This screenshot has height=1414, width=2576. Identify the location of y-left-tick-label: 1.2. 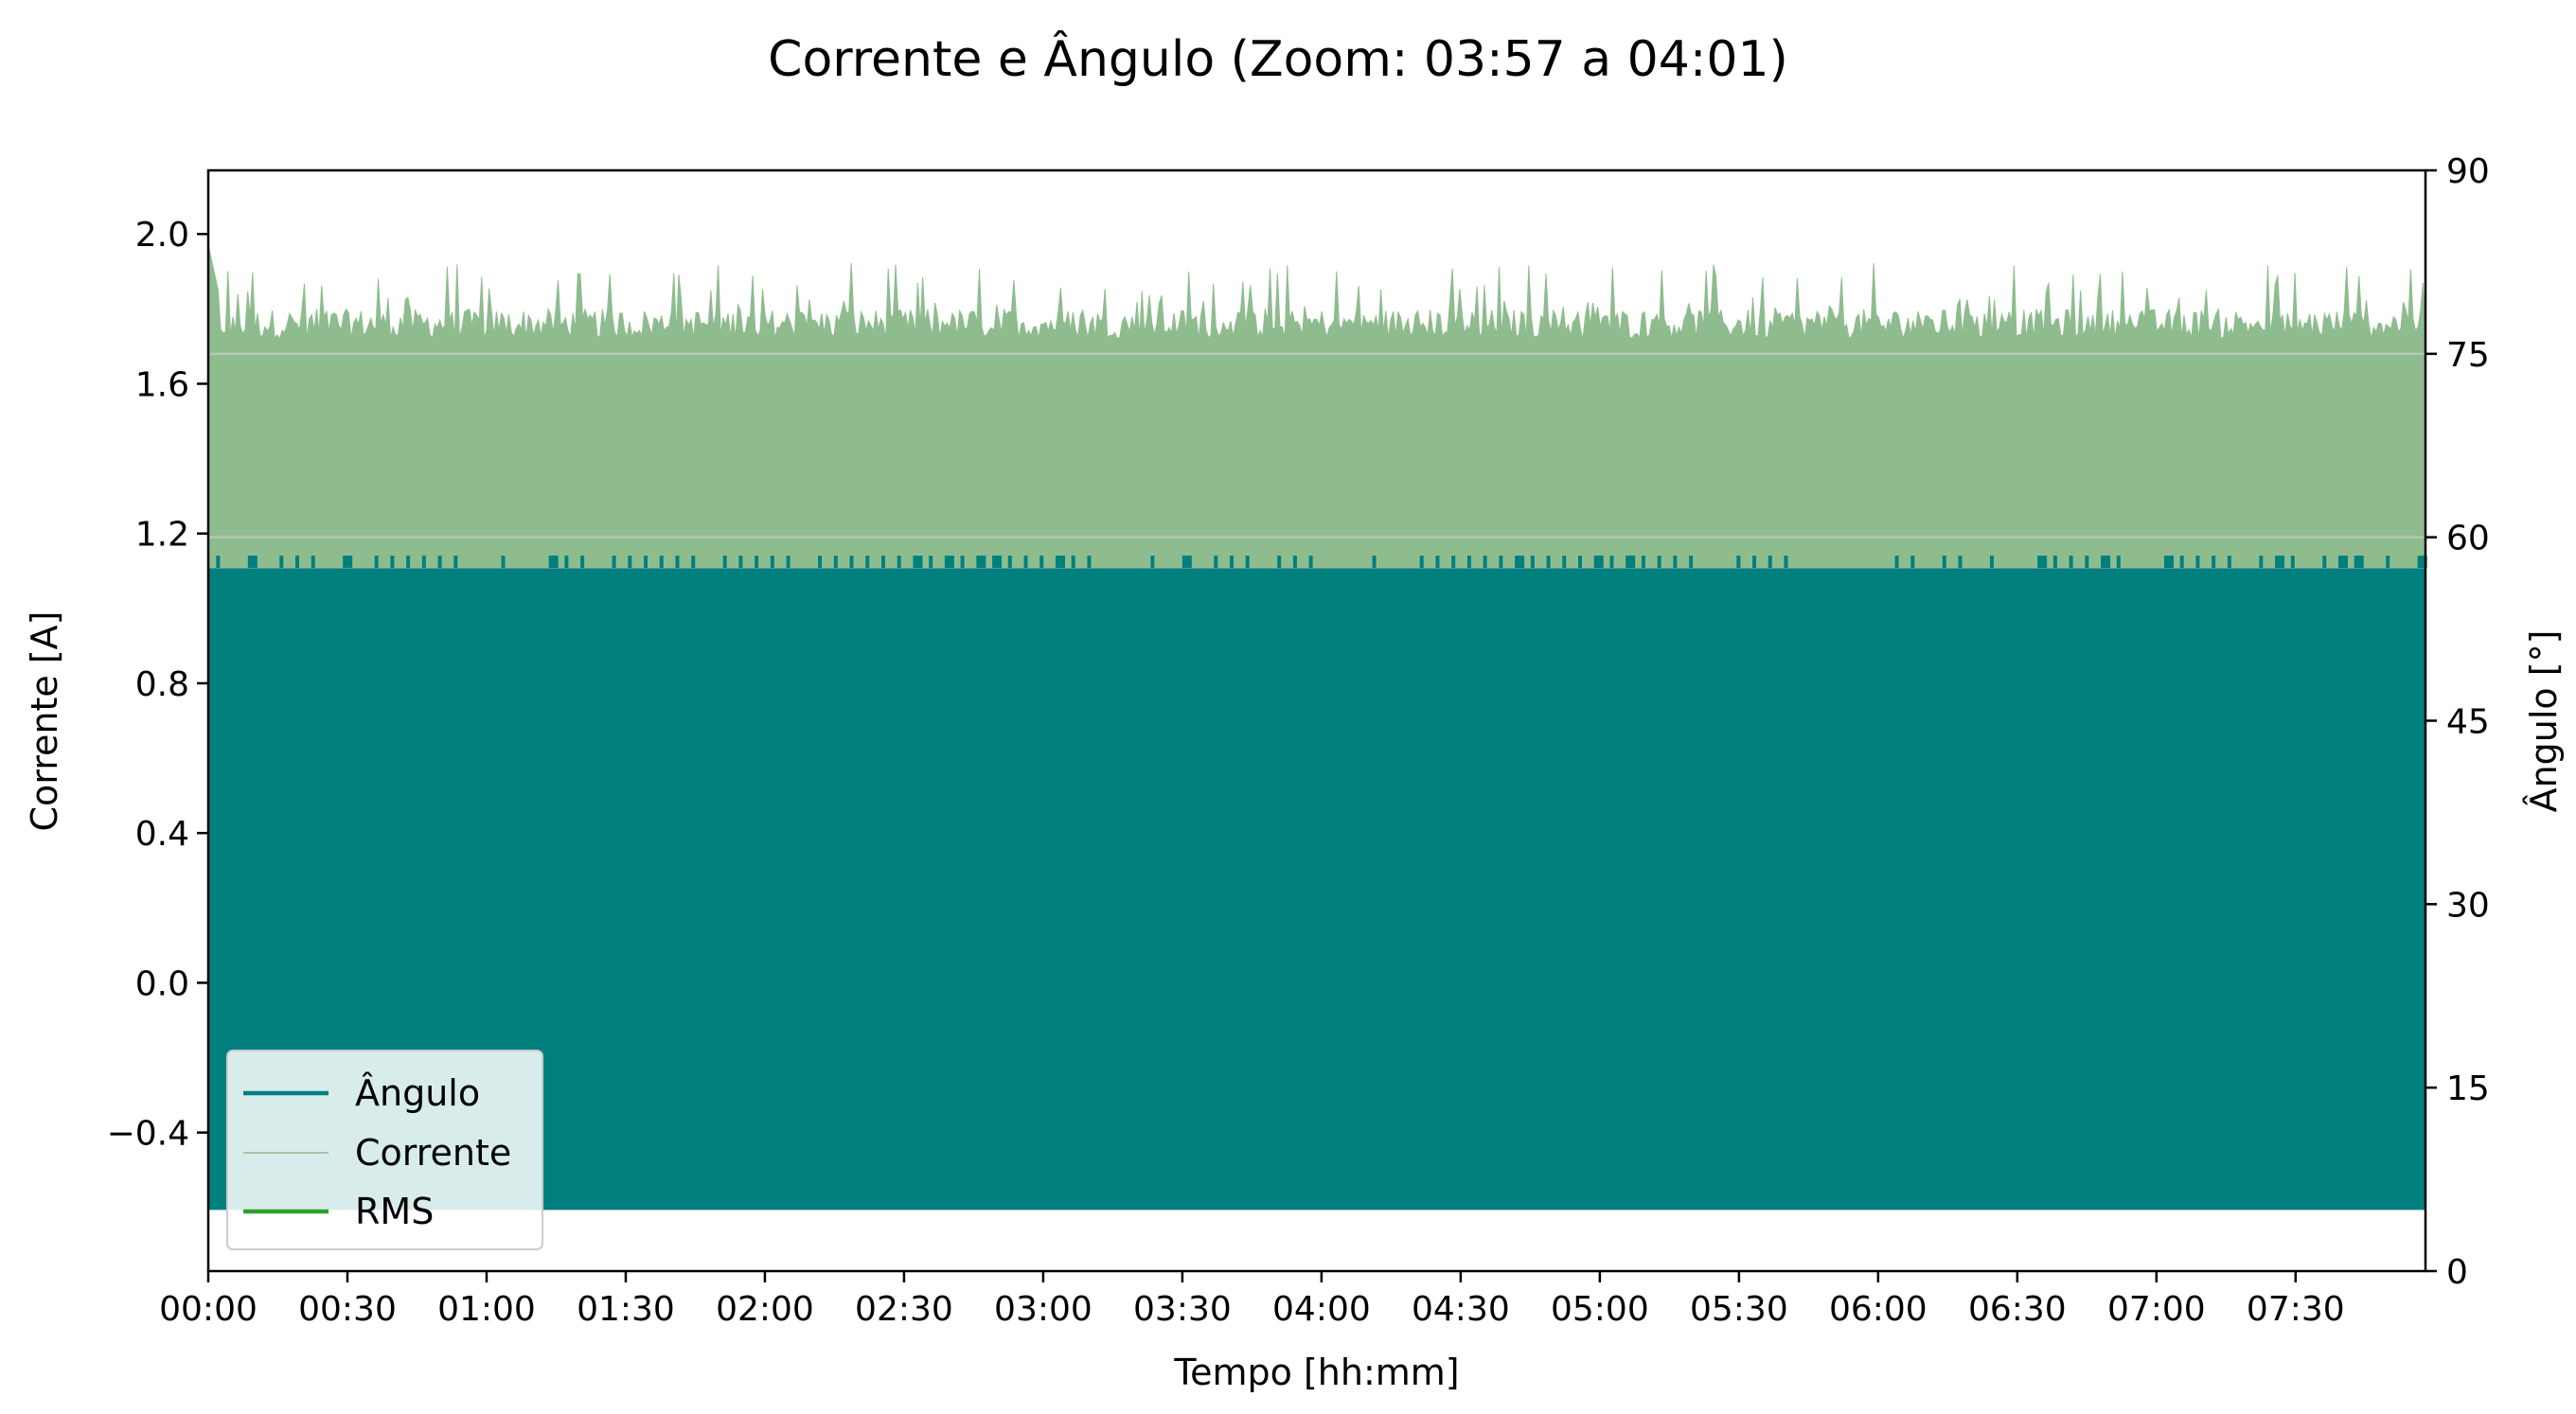
(162, 535).